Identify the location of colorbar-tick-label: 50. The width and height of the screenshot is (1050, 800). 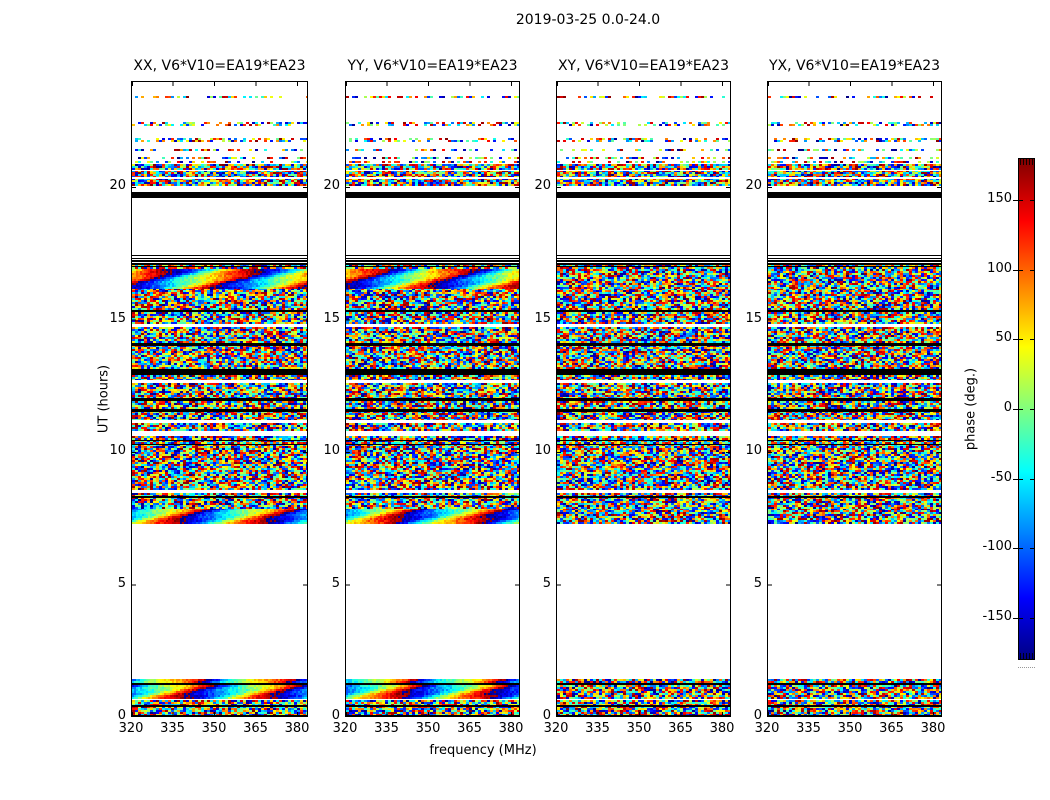
(1003, 338).